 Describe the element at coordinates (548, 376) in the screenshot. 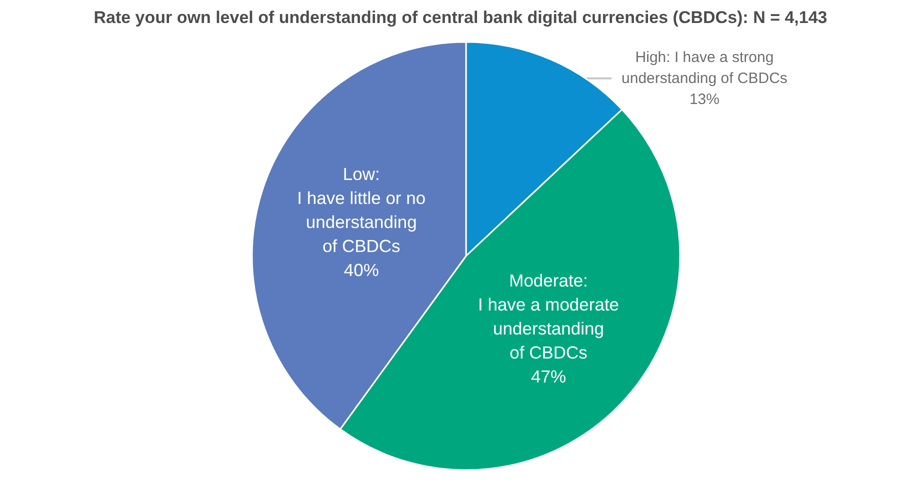

I see `data-label: 47%` at that location.